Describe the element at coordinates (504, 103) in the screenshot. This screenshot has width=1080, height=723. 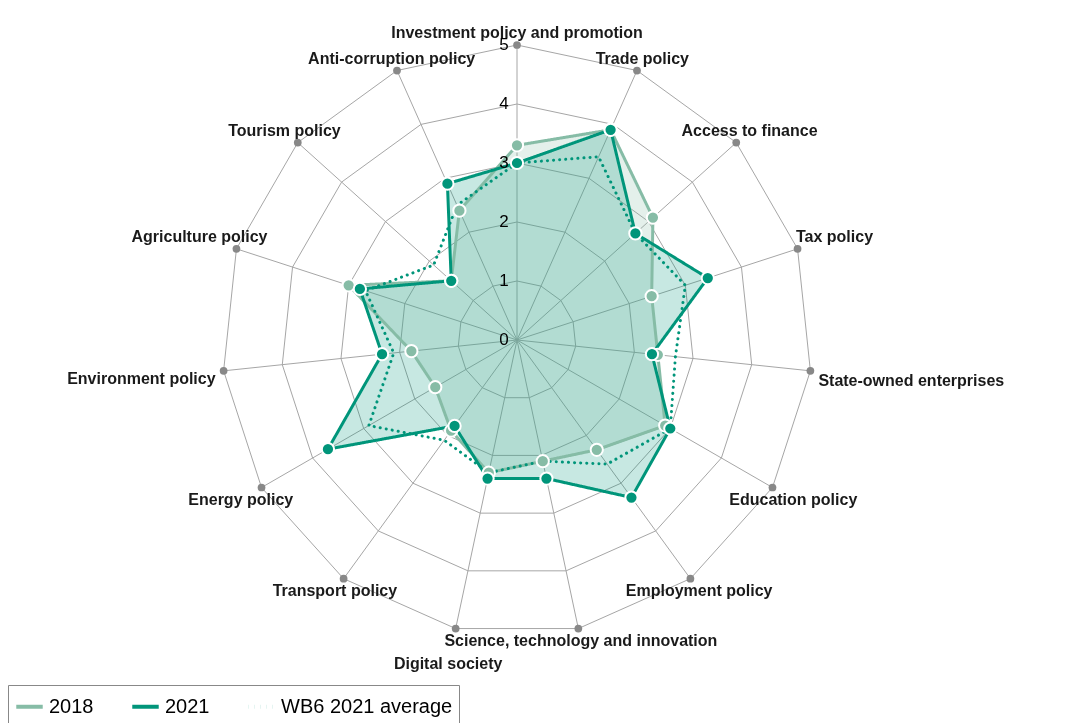
I see `y-tick-label: 4` at that location.